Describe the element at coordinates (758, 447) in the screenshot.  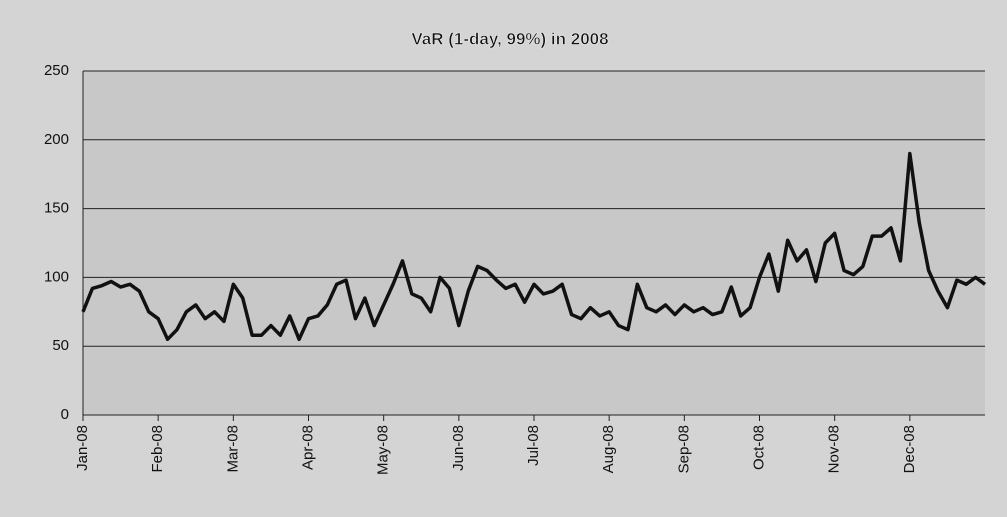
I see `x-tick-label: Oct-08` at that location.